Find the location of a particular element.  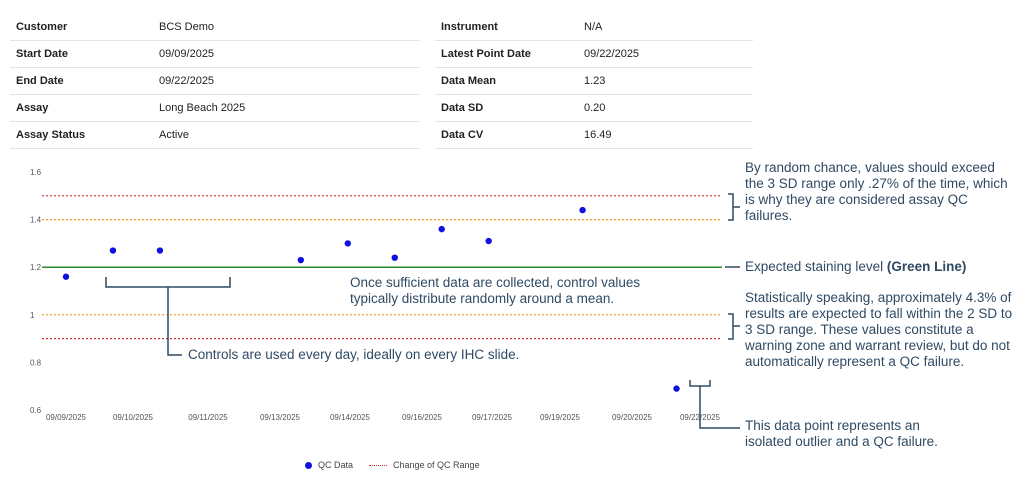

x-tick-label: 09/13/2025 is located at coordinates (280, 417).